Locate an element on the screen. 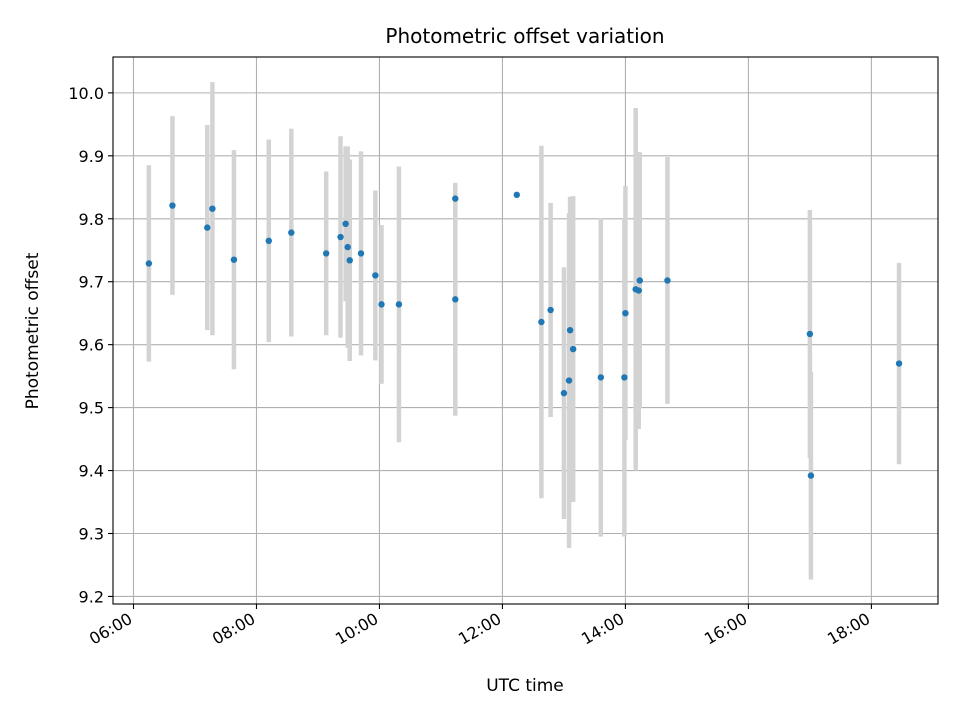 The width and height of the screenshot is (960, 720). y-tick-label: 9.3 is located at coordinates (91, 534).